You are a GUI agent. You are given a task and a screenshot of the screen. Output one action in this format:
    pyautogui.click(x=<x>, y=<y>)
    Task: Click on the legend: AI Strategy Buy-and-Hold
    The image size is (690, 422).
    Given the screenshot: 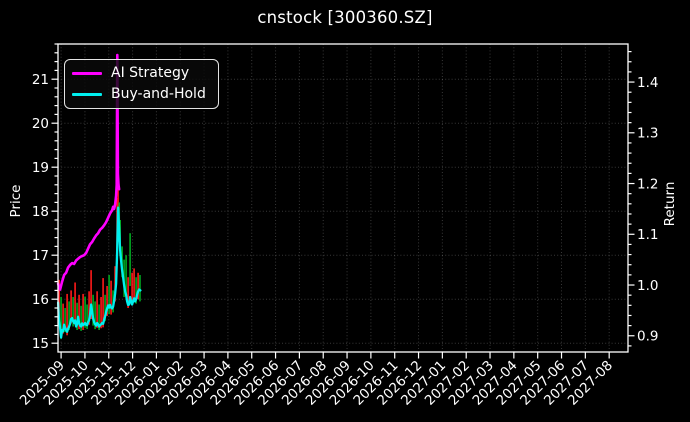 What is the action you would take?
    pyautogui.click(x=141, y=84)
    